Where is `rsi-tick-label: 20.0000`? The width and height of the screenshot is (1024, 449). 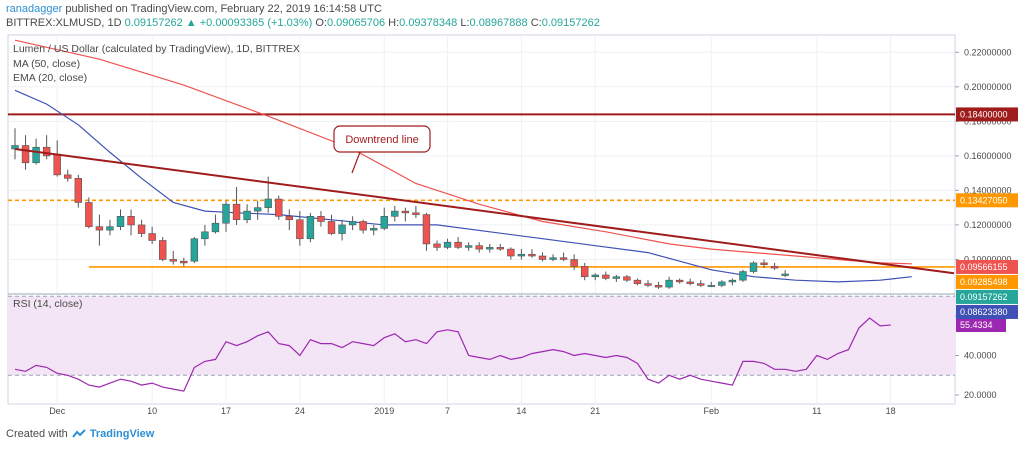 rsi-tick-label: 20.0000 is located at coordinates (980, 395).